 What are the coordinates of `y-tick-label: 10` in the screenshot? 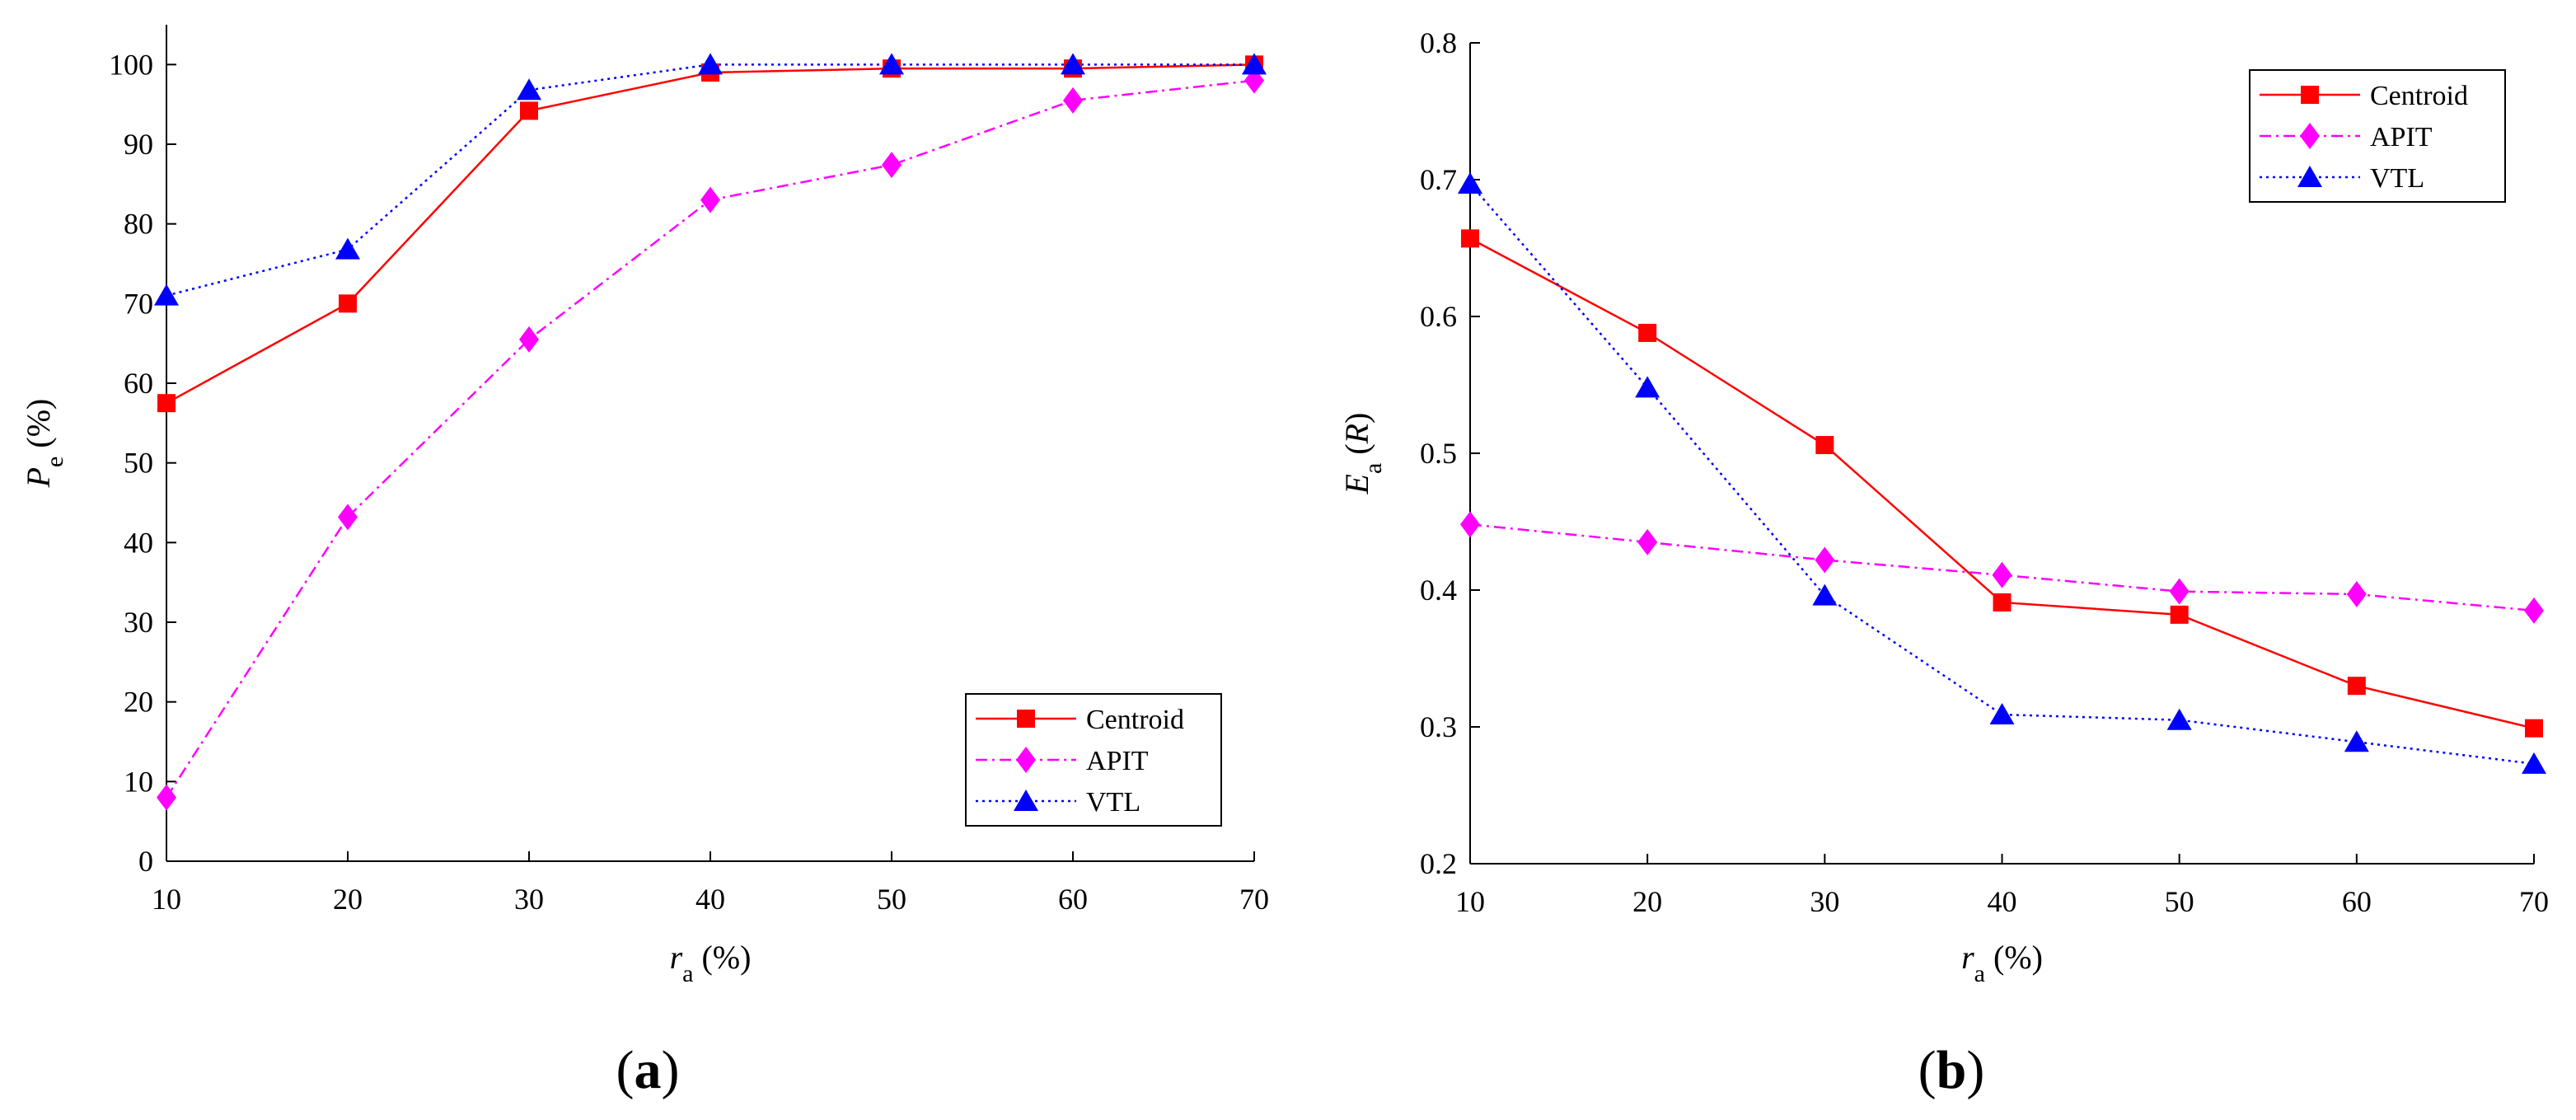 It's located at (138, 781).